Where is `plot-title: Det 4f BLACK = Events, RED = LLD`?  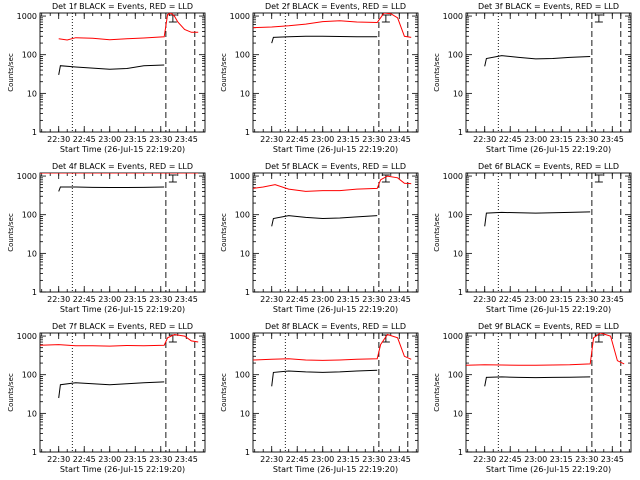 plot-title: Det 4f BLACK = Events, RED = LLD is located at coordinates (122, 166).